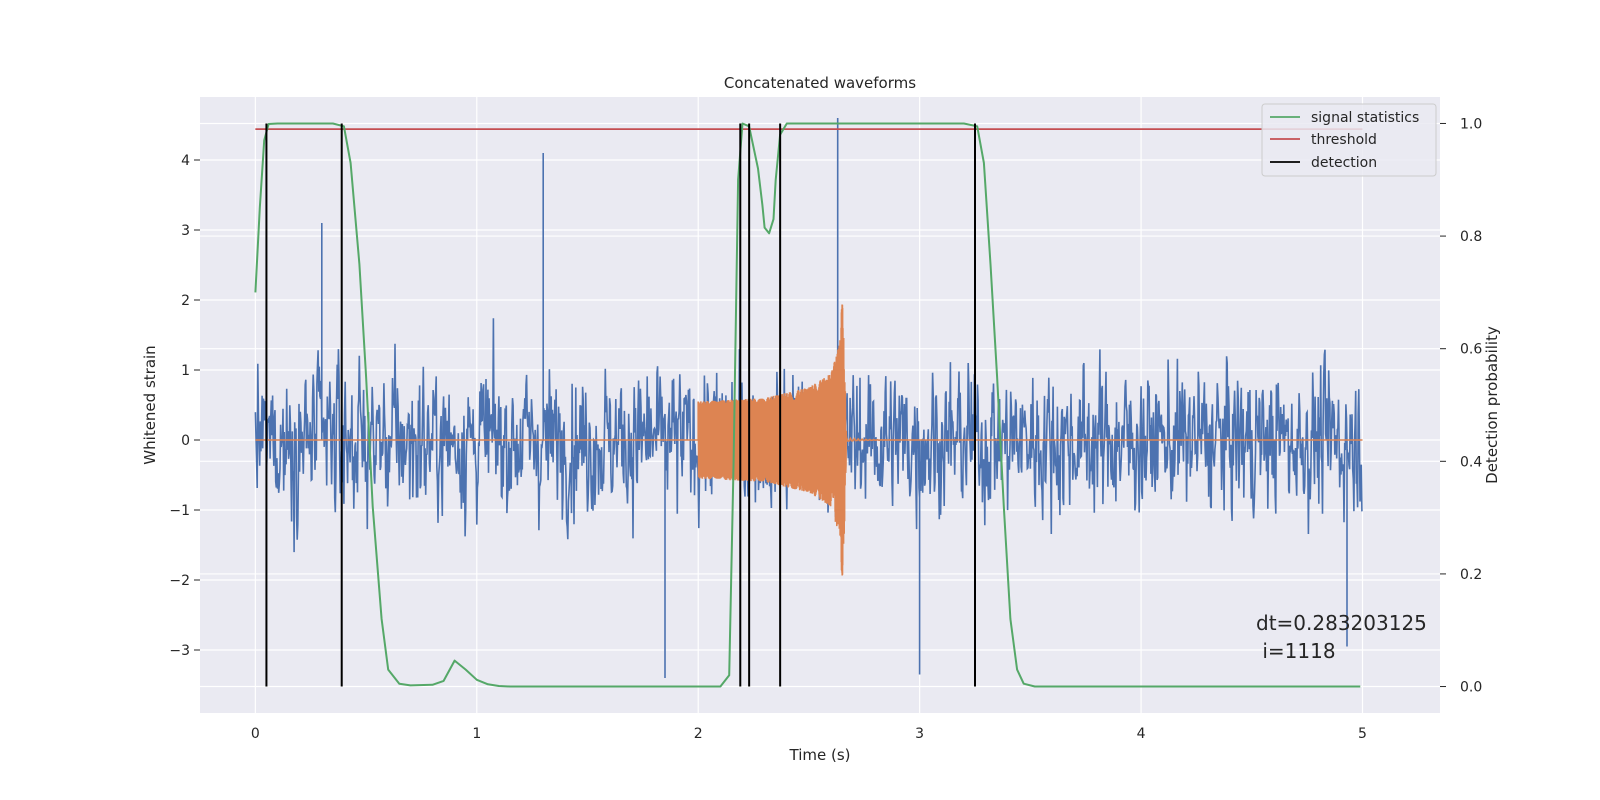 This screenshot has height=800, width=1600. I want to click on legend-frame, so click(1349, 140).